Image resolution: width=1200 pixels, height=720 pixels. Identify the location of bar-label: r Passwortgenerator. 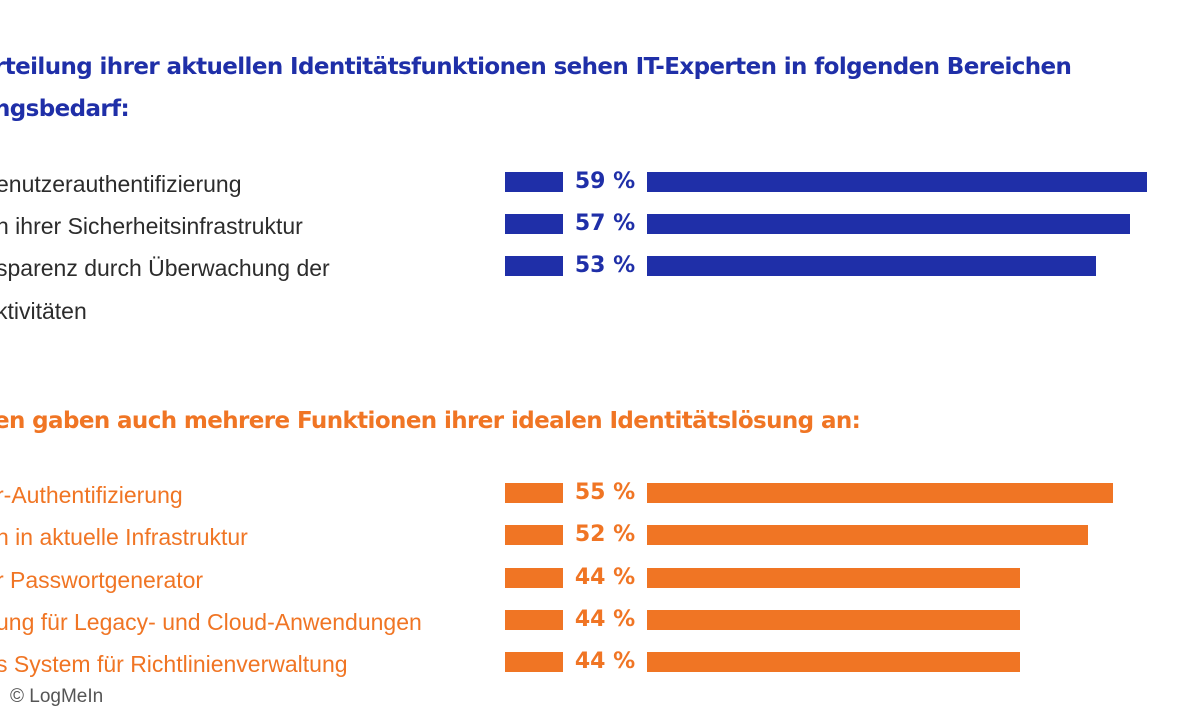
(102, 580).